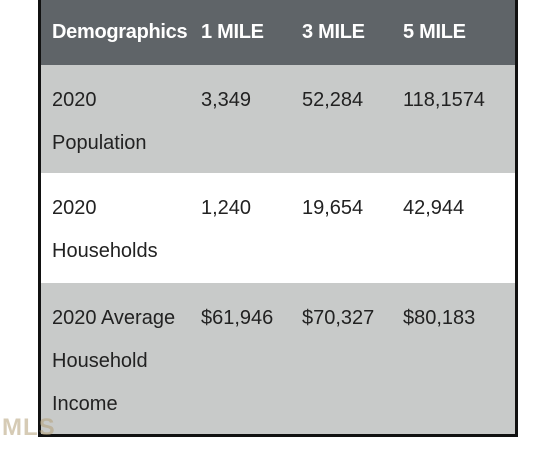 The height and width of the screenshot is (450, 554). What do you see at coordinates (29, 427) in the screenshot?
I see `watermark: MLS` at bounding box center [29, 427].